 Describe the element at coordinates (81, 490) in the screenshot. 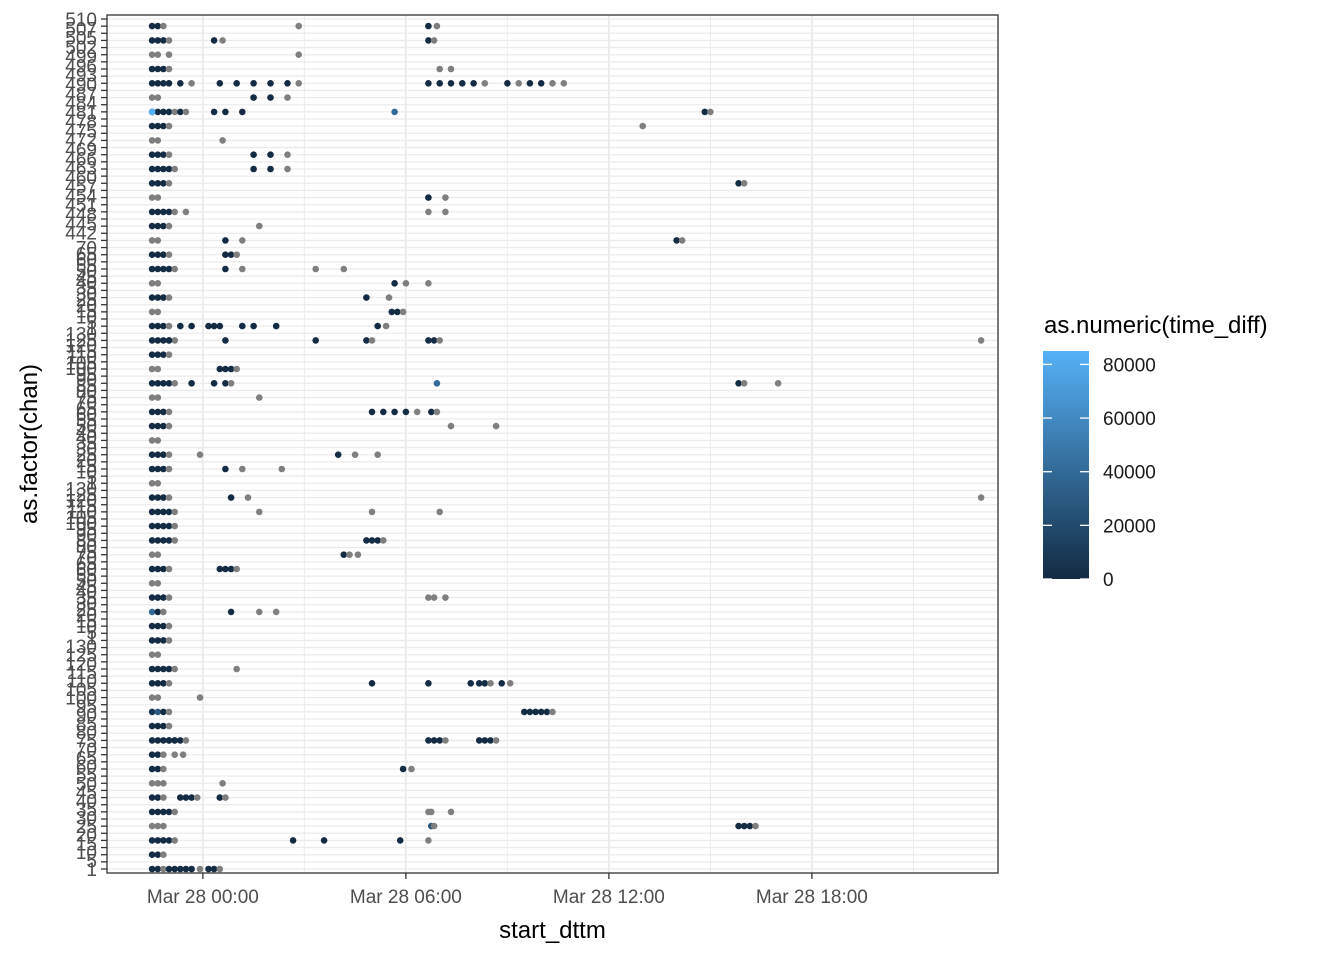

I see `y-tick-label: 130` at that location.